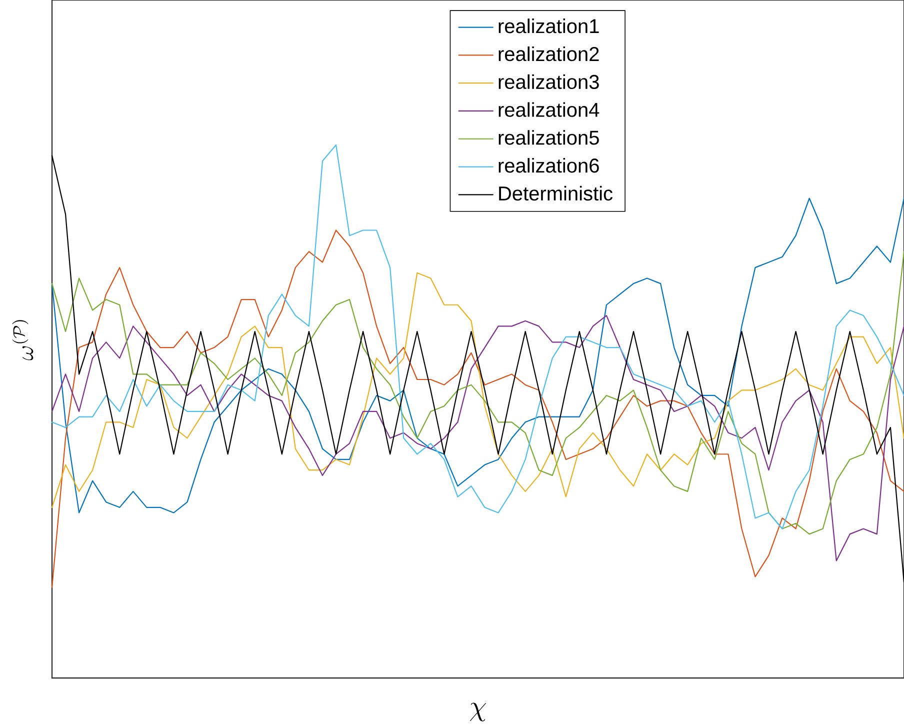  I want to click on y-axis-title: $\omega^{(\mathcal{P})}$, so click(23, 340).